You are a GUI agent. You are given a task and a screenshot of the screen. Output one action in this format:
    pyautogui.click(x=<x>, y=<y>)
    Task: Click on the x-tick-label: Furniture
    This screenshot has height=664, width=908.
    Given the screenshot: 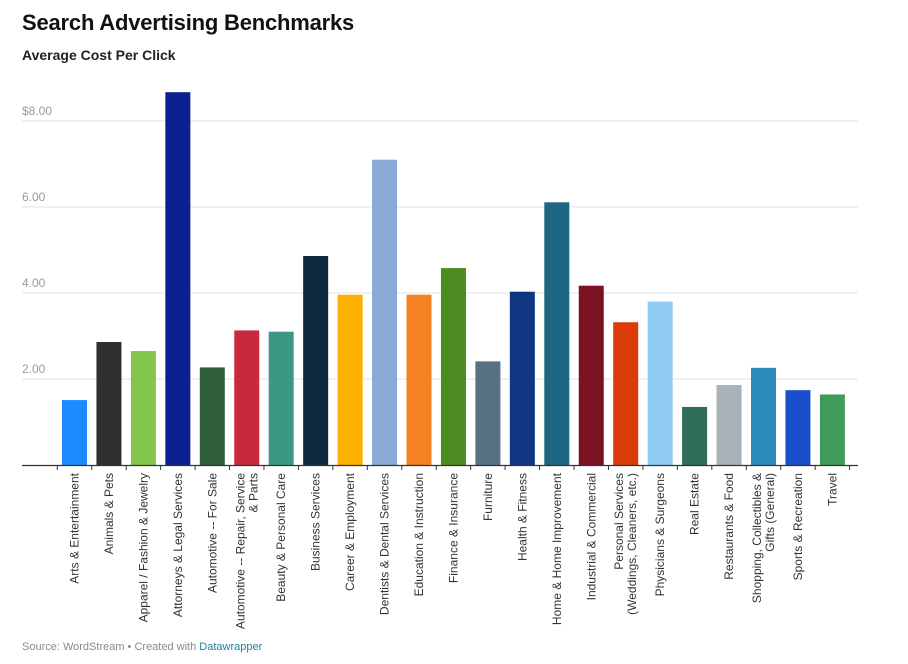 What is the action you would take?
    pyautogui.click(x=488, y=497)
    